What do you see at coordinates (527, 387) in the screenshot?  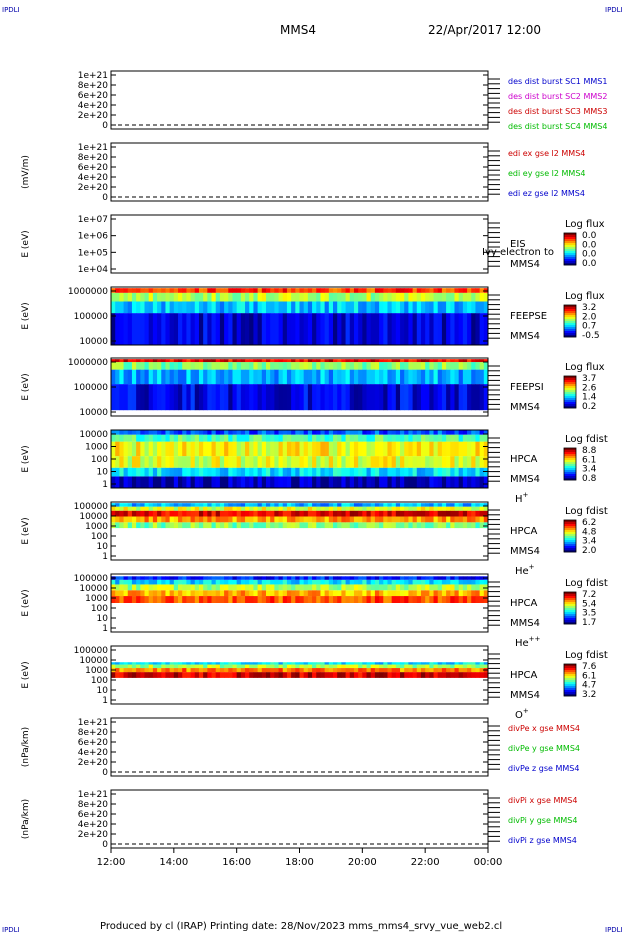 I see `instrument-label: FEEPSI` at bounding box center [527, 387].